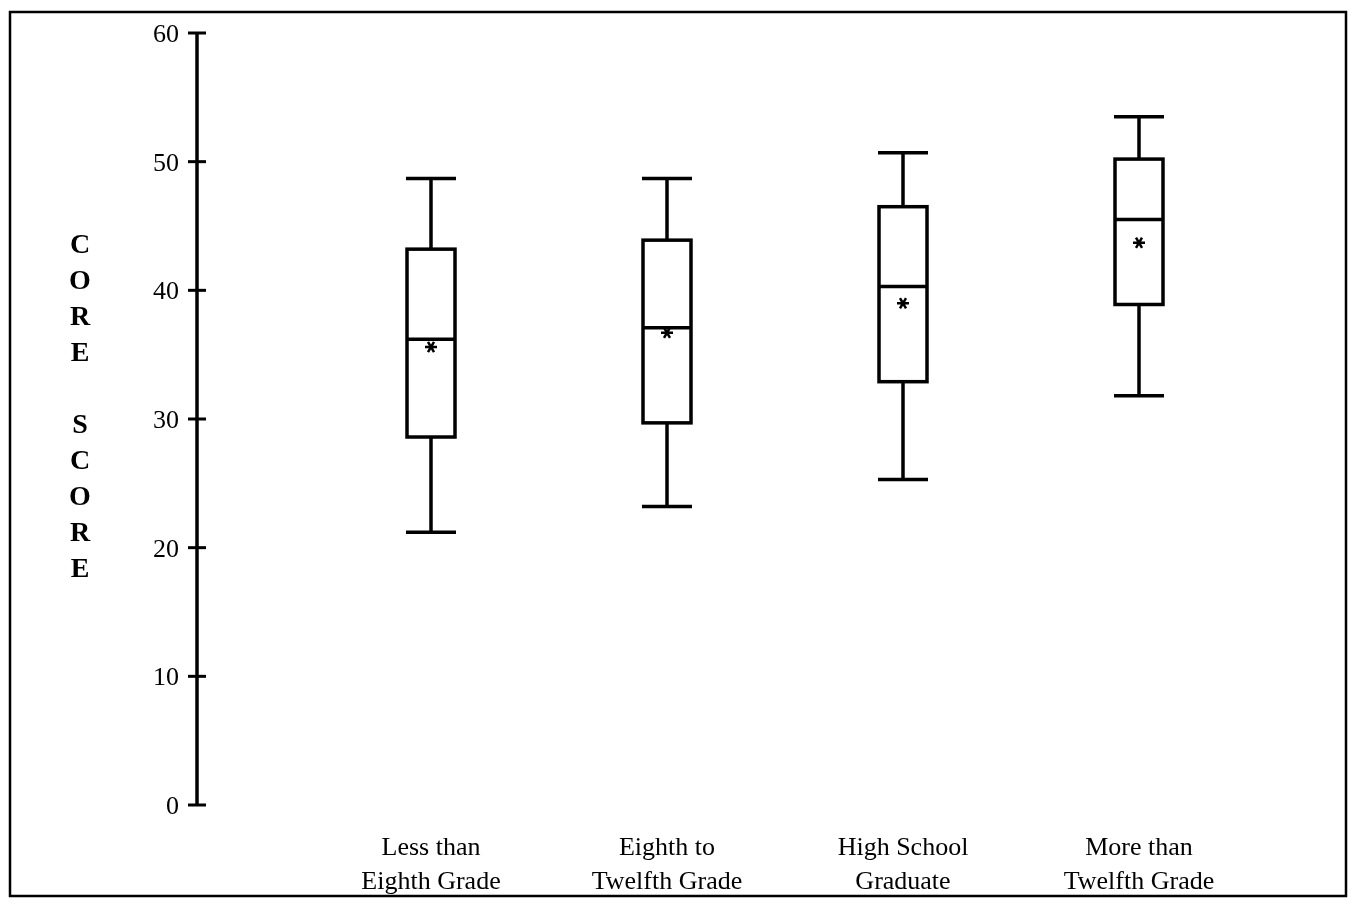  I want to click on y-tick-label: 20, so click(166, 548).